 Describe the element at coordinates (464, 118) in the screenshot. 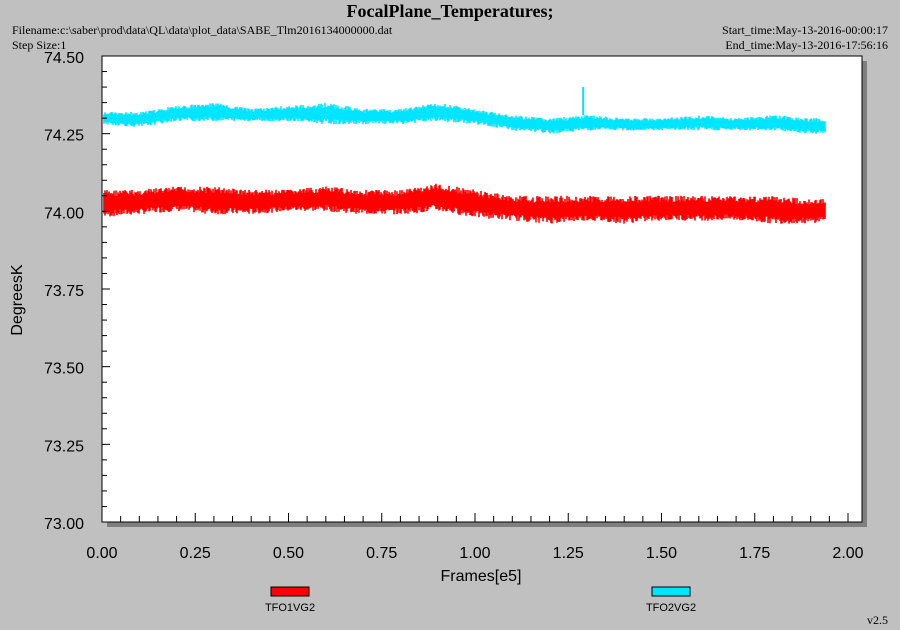

I see `series-band-tfo2vg2` at that location.